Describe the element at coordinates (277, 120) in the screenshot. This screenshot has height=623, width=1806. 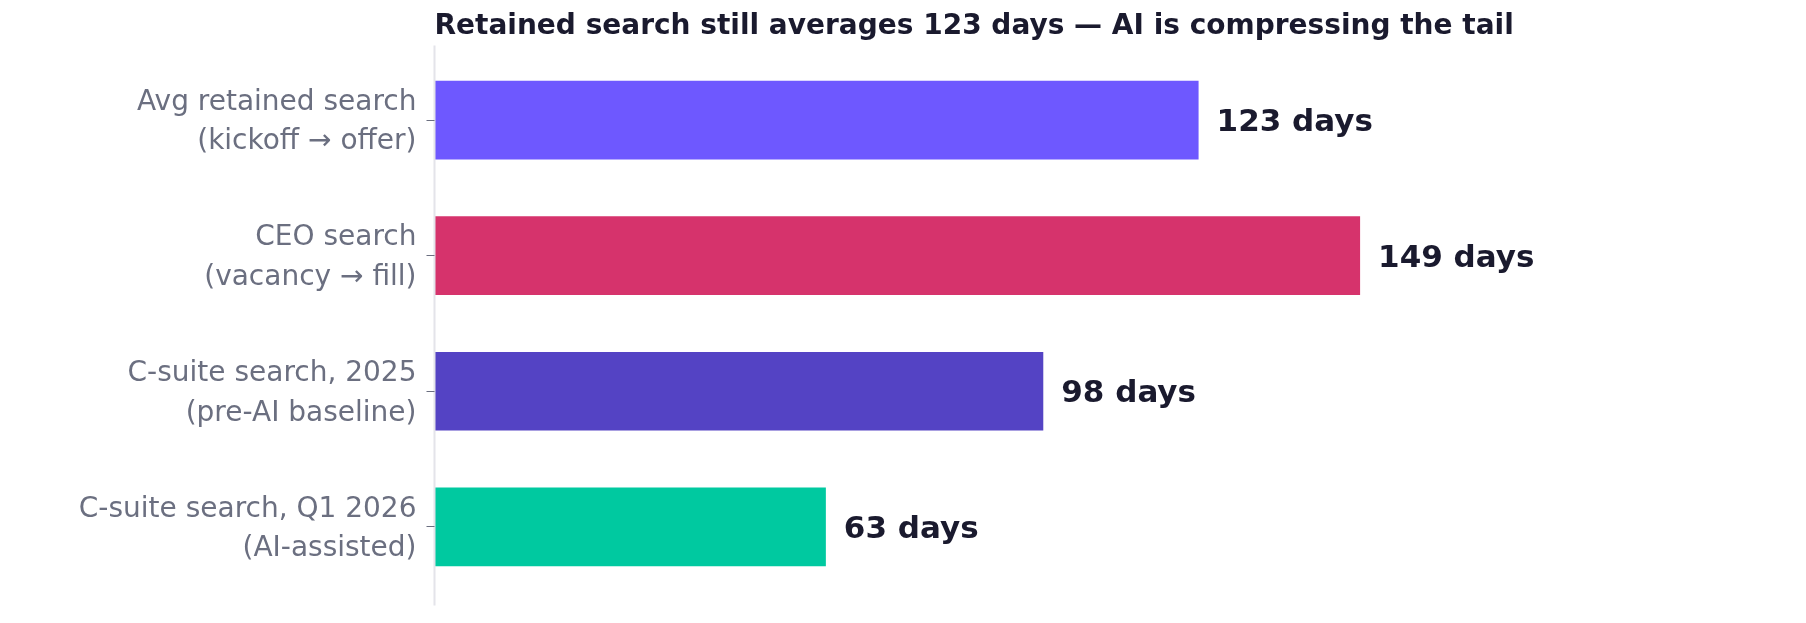
I see `y-tick-label: Avg retained search (kickoff → offer)` at that location.